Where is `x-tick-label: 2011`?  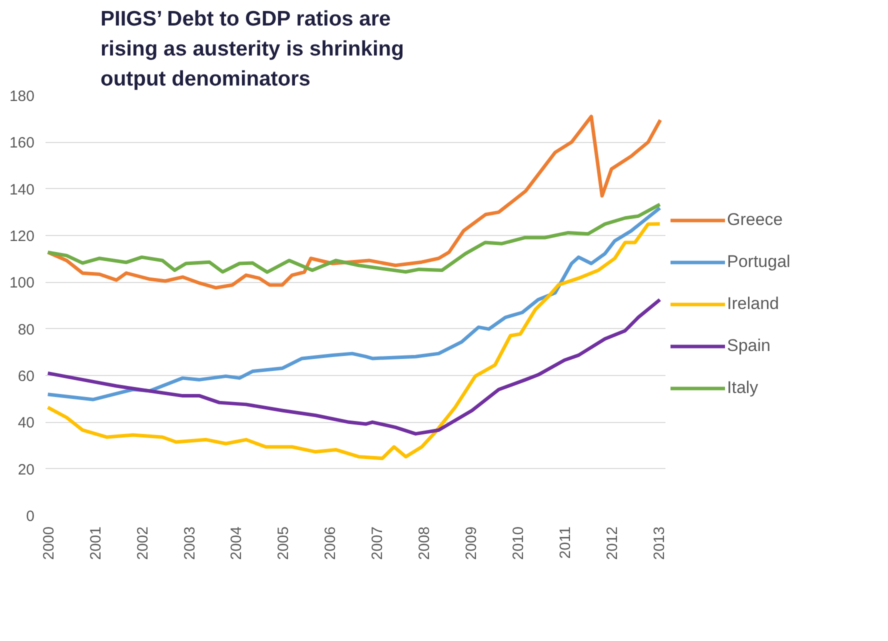
x-tick-label: 2011 is located at coordinates (565, 542).